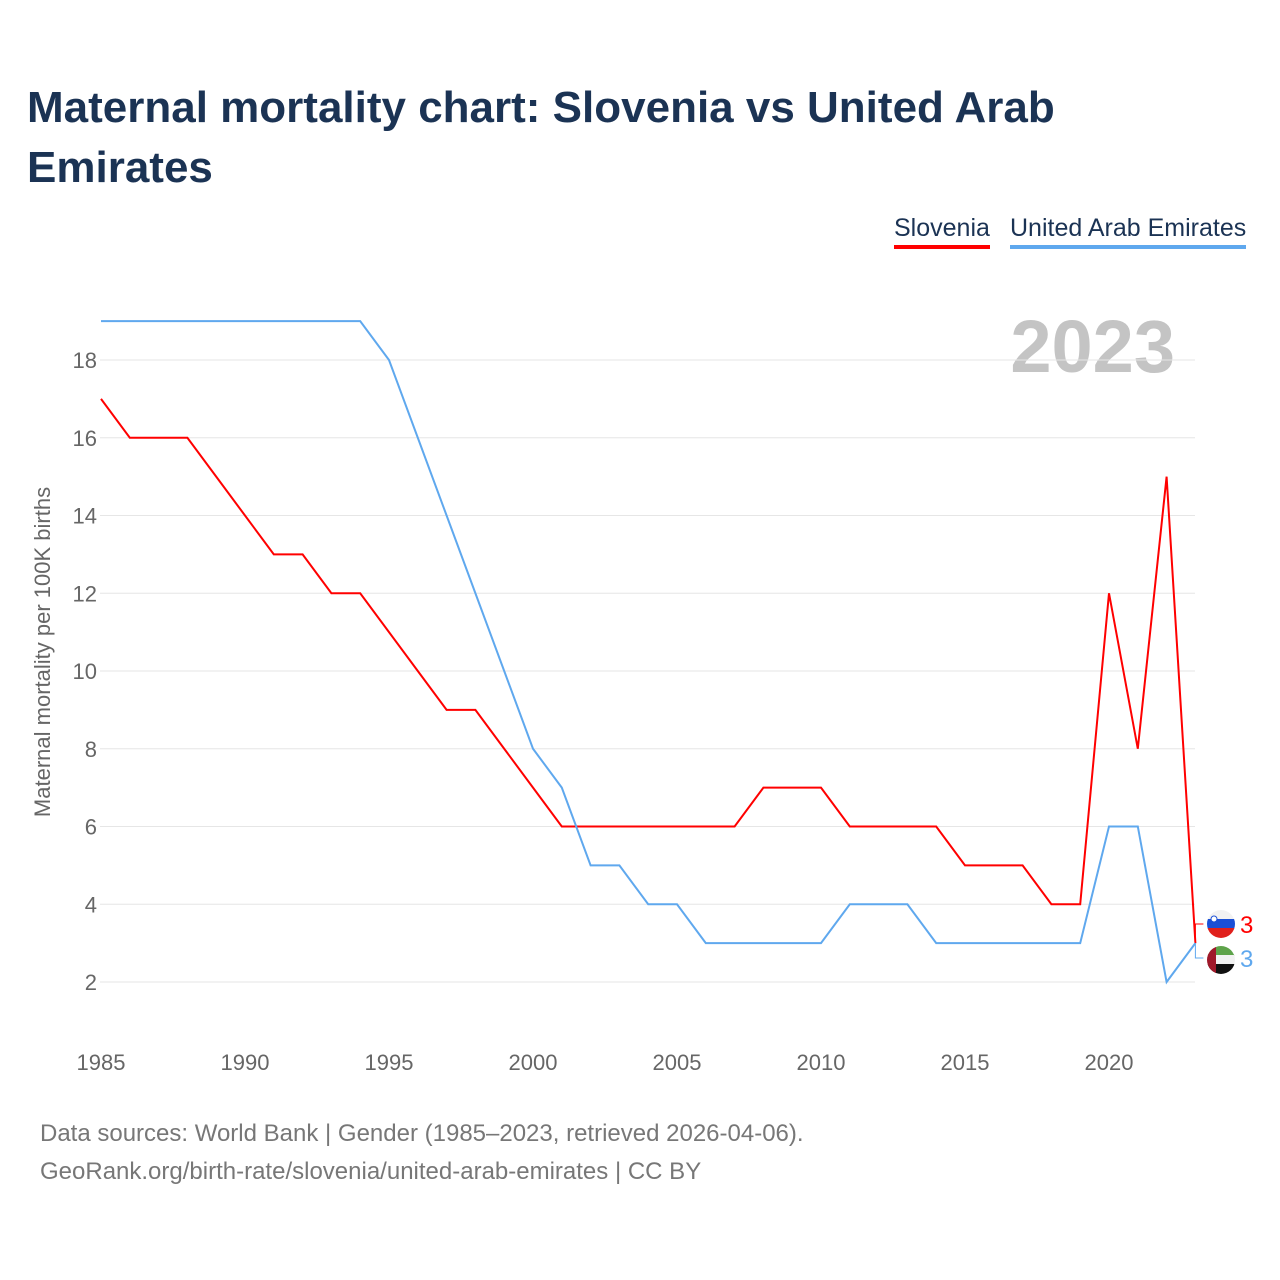 This screenshot has width=1280, height=1280. I want to click on slovenia-flag-icon, so click(1221, 924).